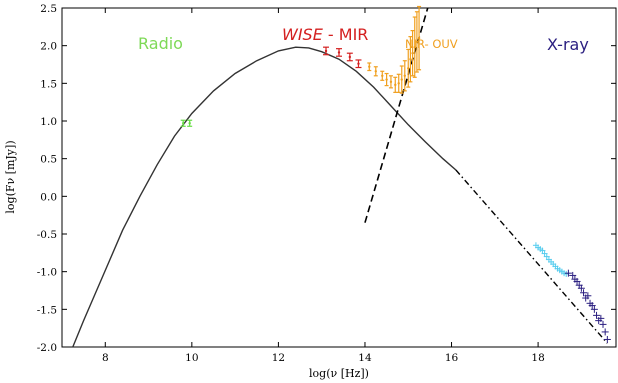 The width and height of the screenshot is (618, 383). Describe the element at coordinates (568, 44) in the screenshot. I see `xray-annotation: X-ray` at that location.